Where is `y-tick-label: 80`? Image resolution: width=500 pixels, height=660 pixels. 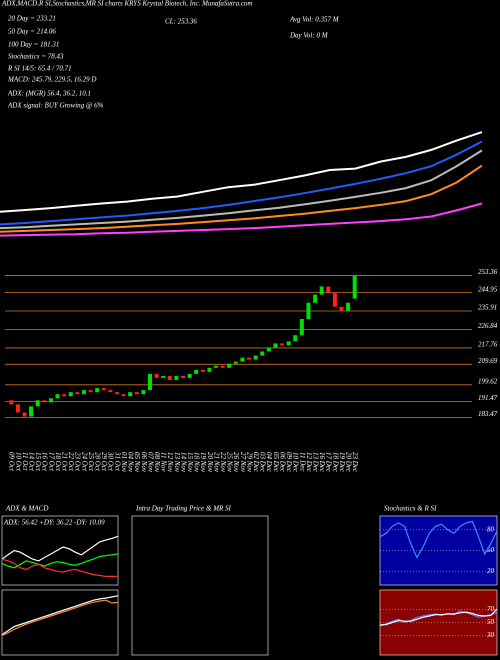
y-tick-label: 80 is located at coordinates (491, 529).